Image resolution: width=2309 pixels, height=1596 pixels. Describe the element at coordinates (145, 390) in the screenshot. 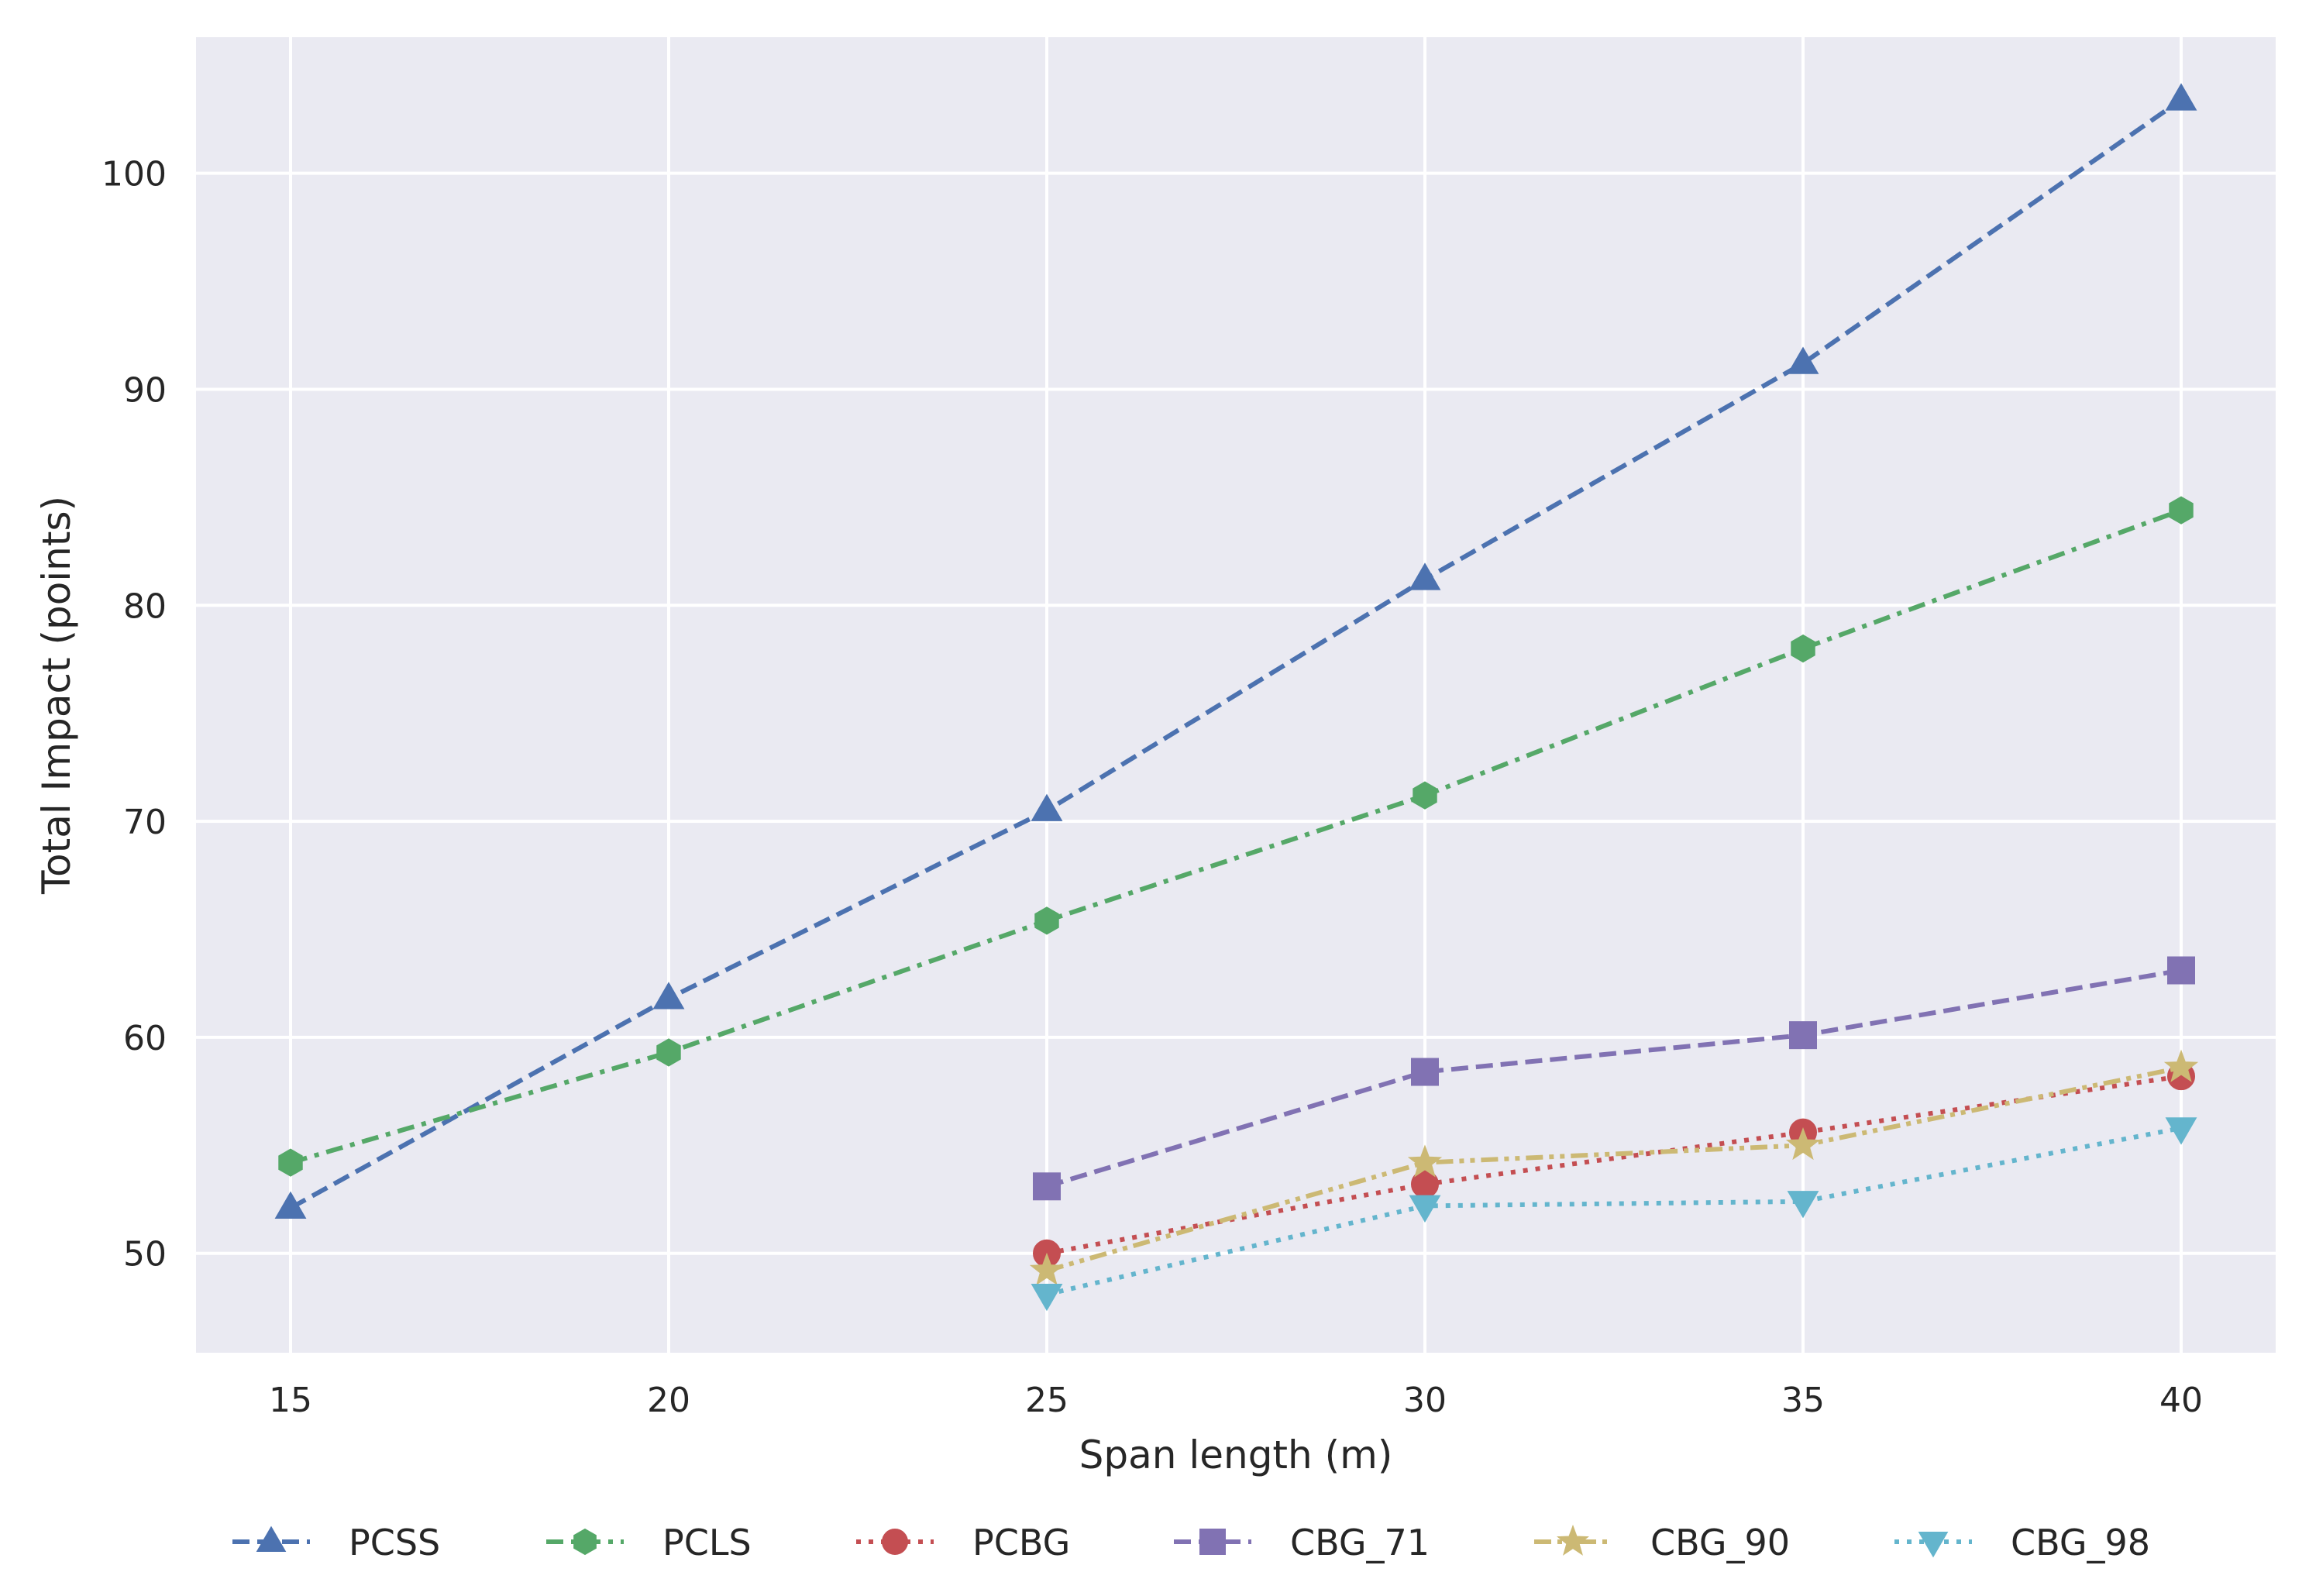

I see `y-tick-label: 90` at that location.